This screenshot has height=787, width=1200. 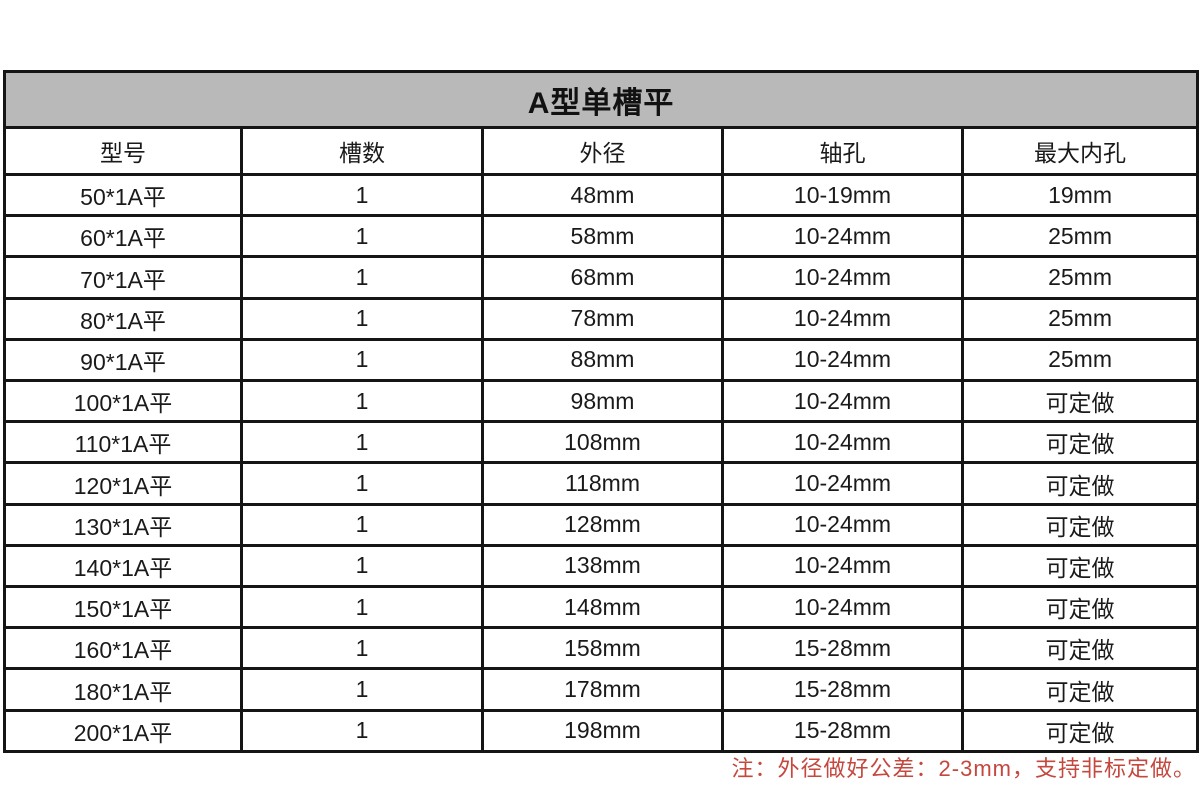 I want to click on title-row: A型单槽平, so click(x=601, y=99).